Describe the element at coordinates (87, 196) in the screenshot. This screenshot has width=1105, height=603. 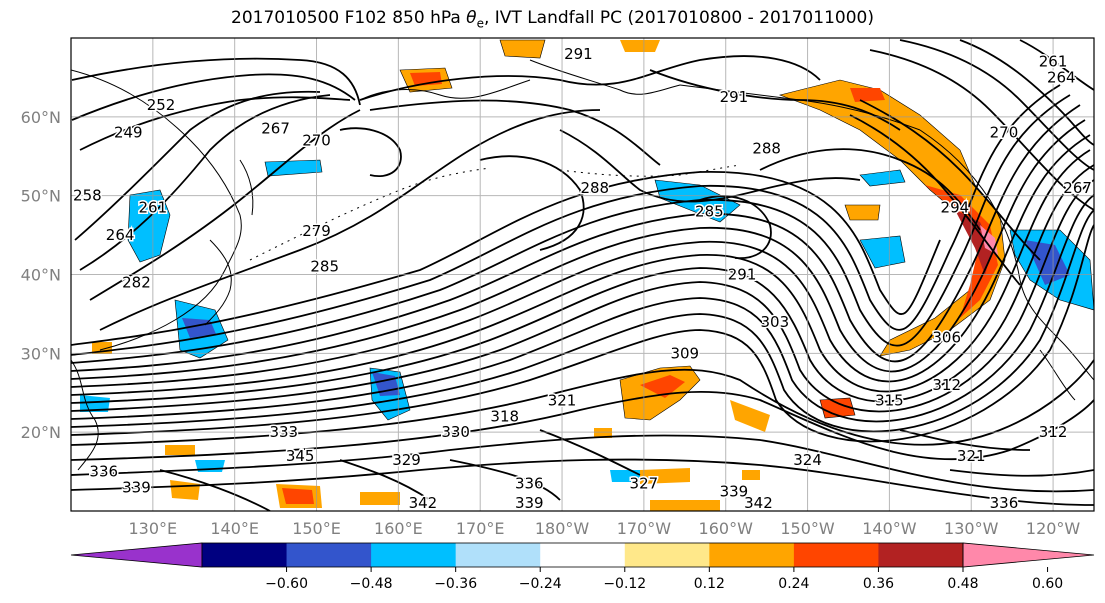
I see `contour-label: 258` at that location.